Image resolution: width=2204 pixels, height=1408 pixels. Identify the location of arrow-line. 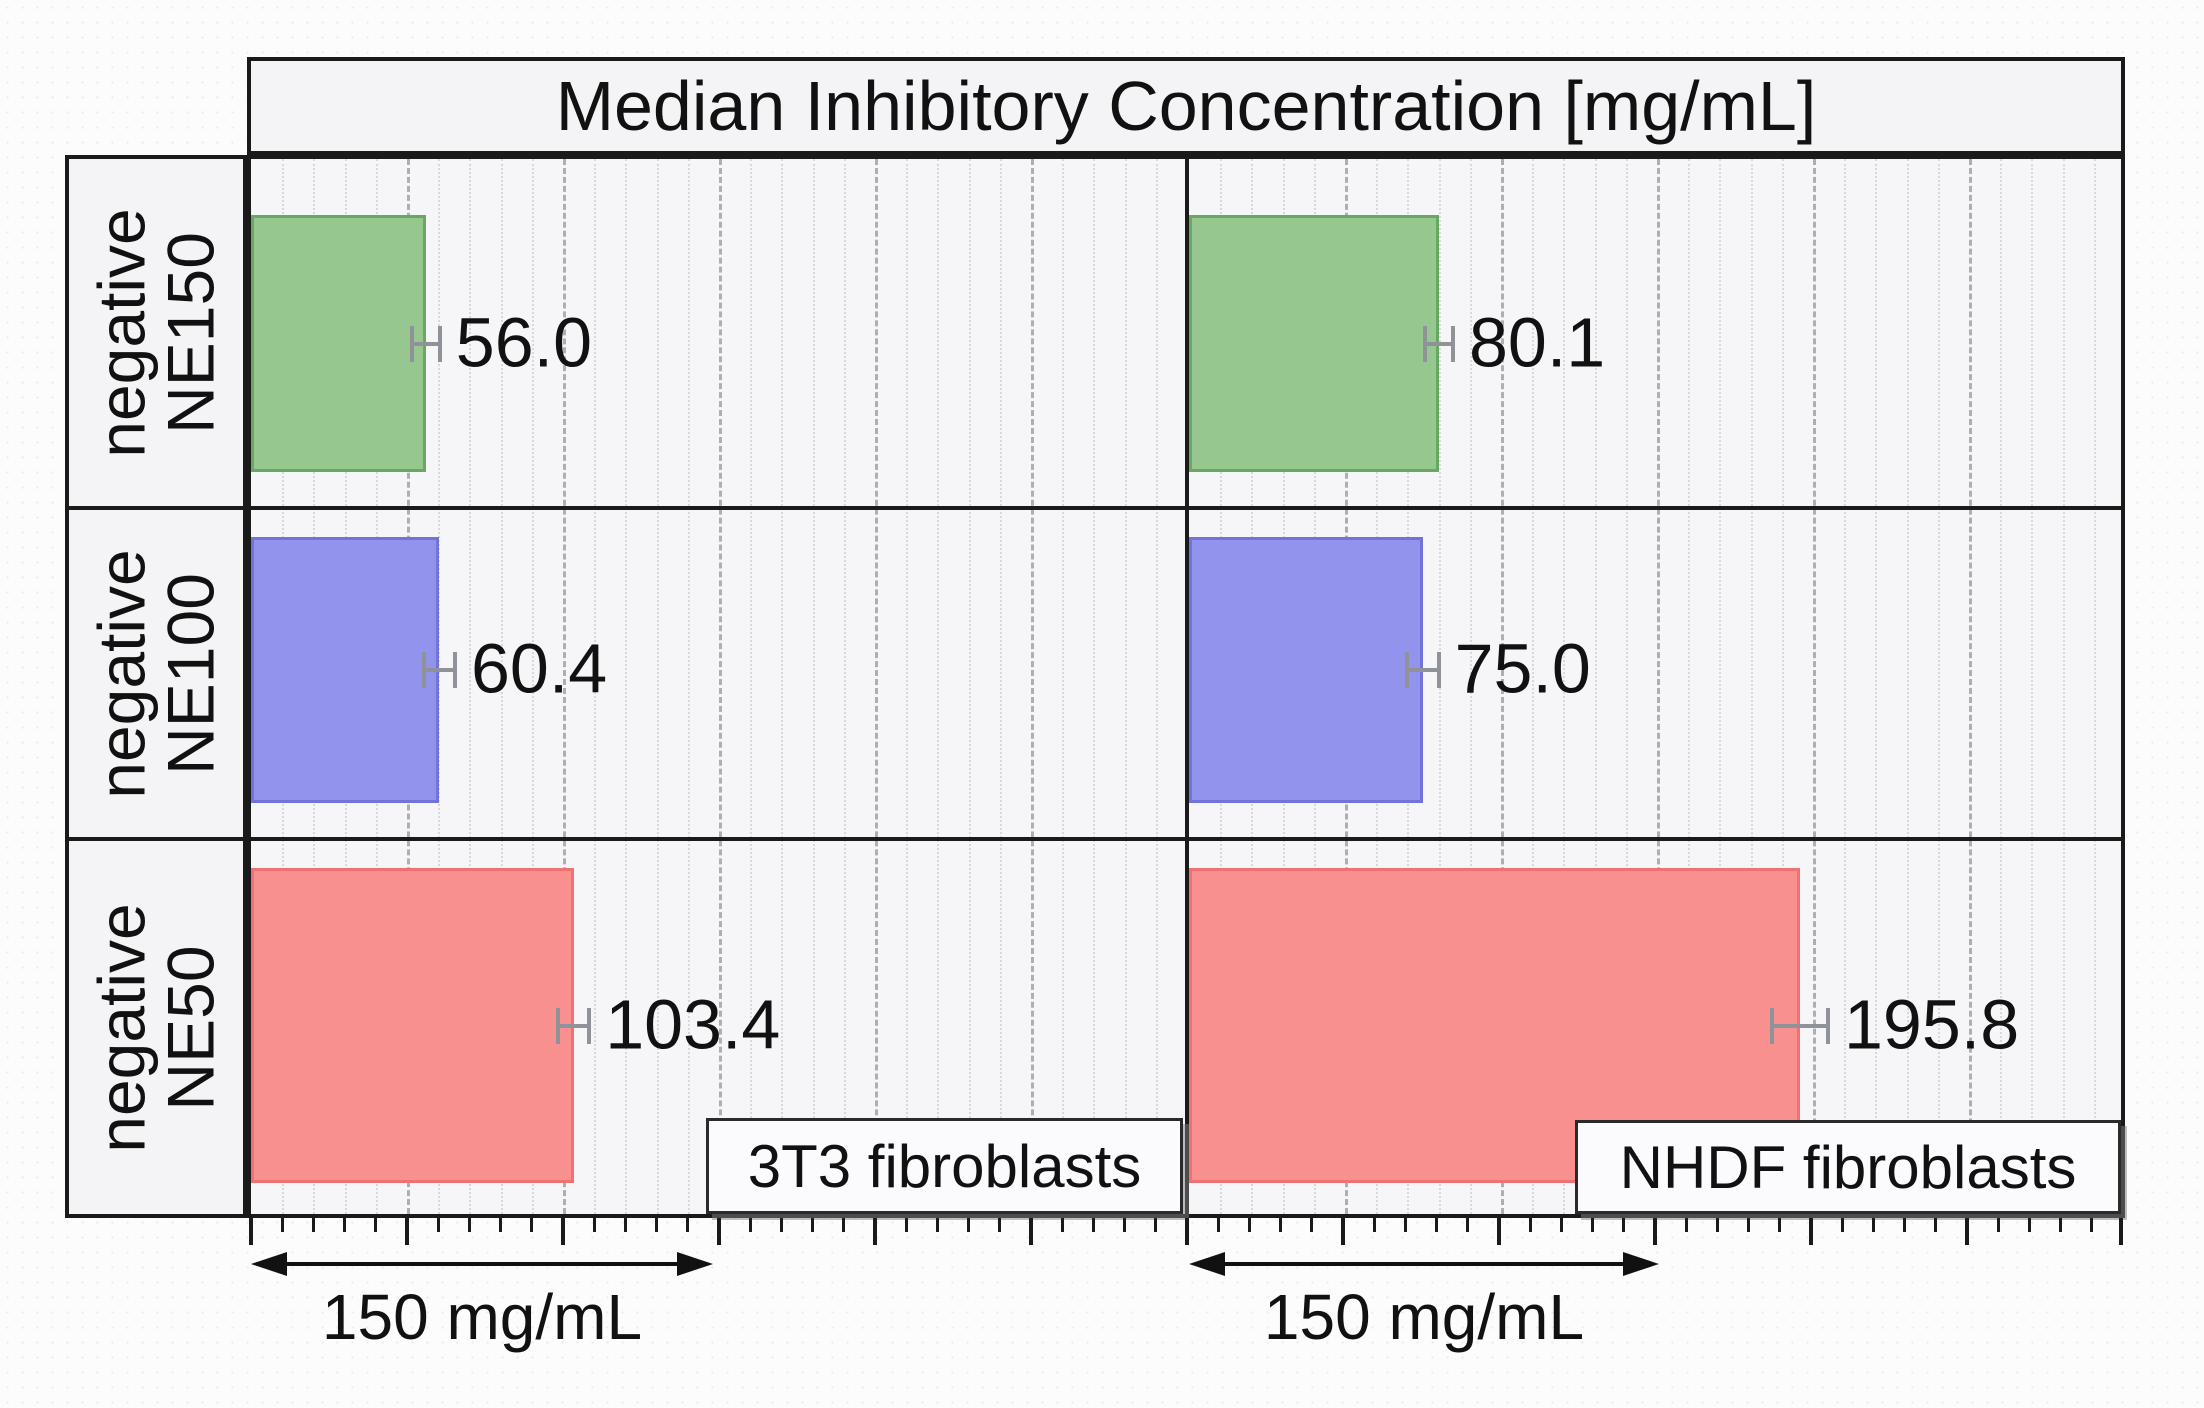
(482, 1264).